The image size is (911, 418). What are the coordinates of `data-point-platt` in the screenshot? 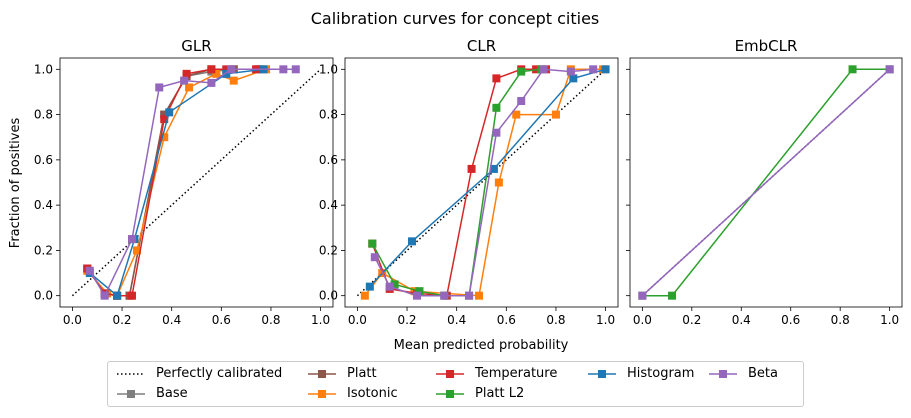 It's located at (164, 114).